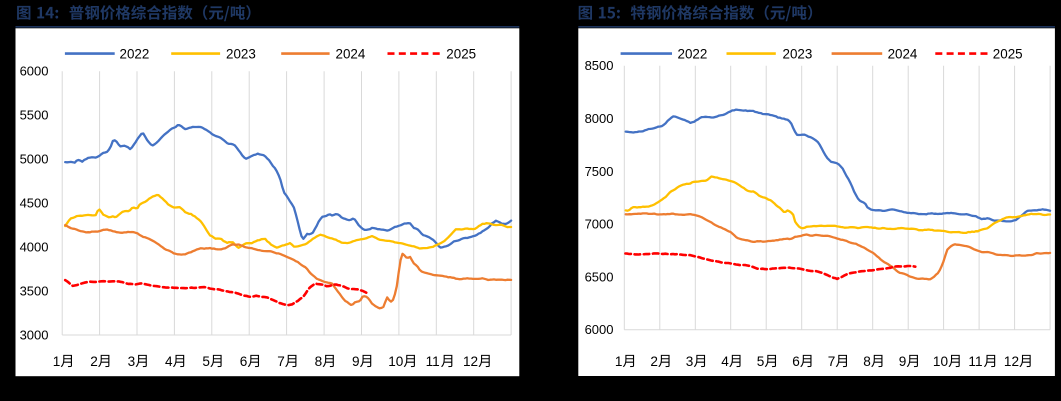 The height and width of the screenshot is (401, 1061). What do you see at coordinates (34, 203) in the screenshot?
I see `svg-text: 4500` at bounding box center [34, 203].